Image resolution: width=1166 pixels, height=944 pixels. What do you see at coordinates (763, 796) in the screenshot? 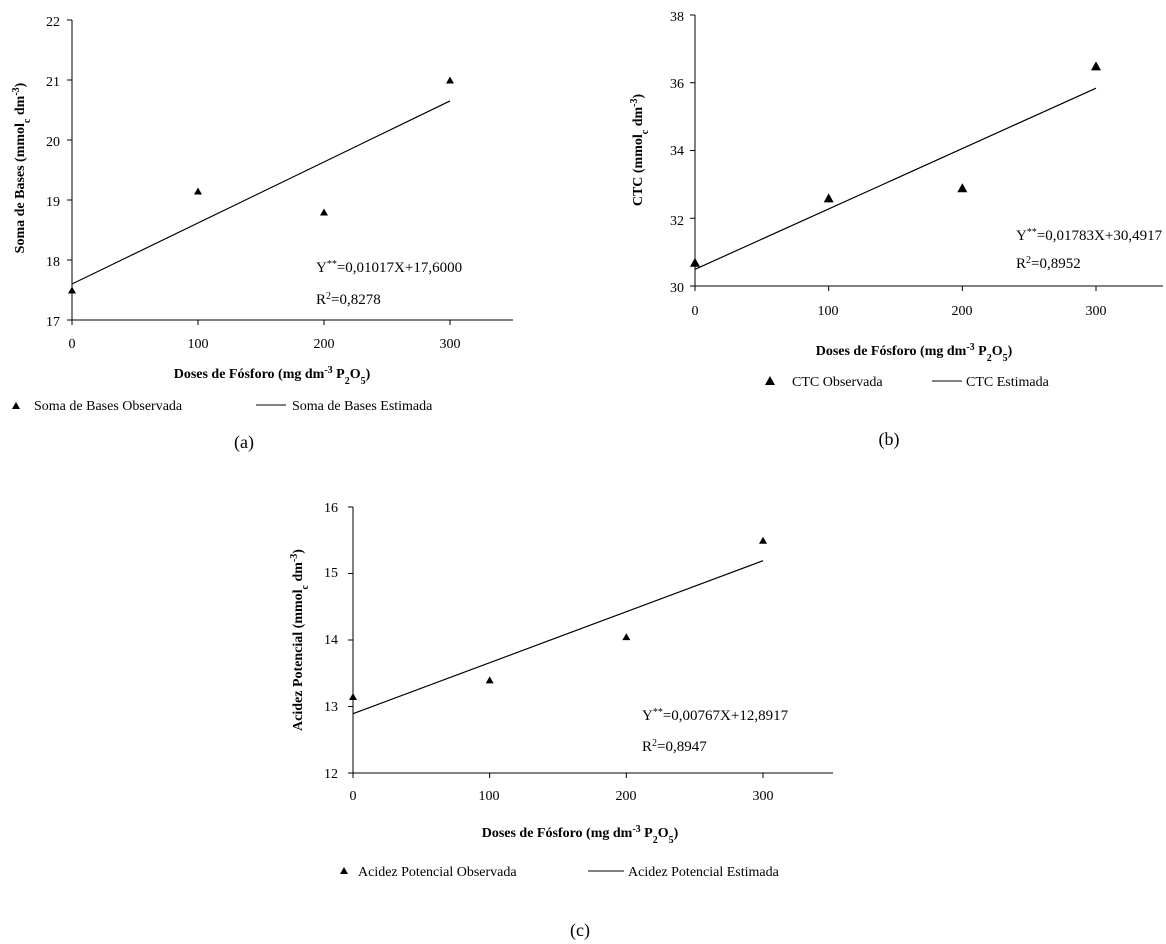
I see `x-tick-label-c: 300` at bounding box center [763, 796].